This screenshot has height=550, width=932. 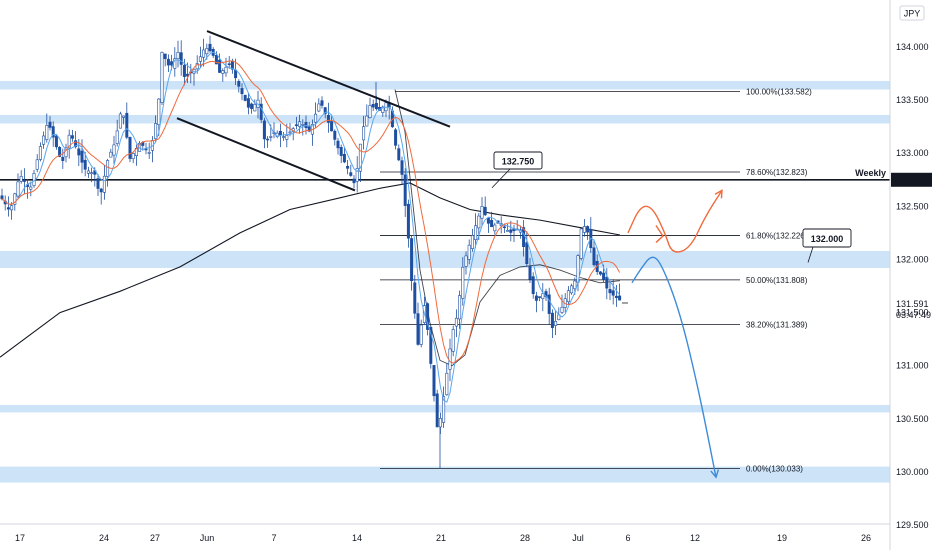 What do you see at coordinates (266, 154) in the screenshot?
I see `channel-lower-line` at bounding box center [266, 154].